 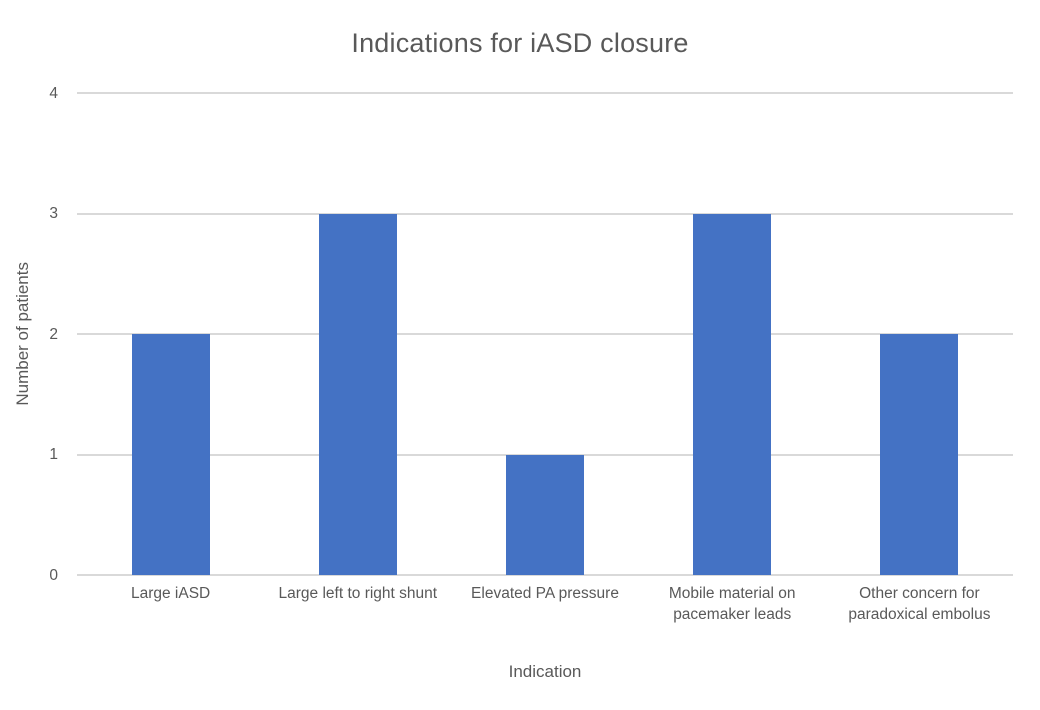 What do you see at coordinates (732, 604) in the screenshot?
I see `category-label: Mobile material on pacemaker leads` at bounding box center [732, 604].